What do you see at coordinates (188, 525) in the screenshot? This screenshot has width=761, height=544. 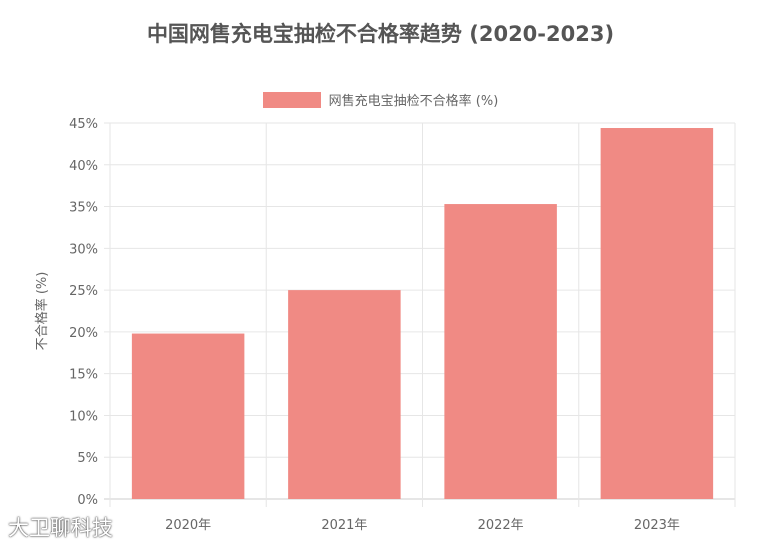 I see `x-tick-label: 2020年` at bounding box center [188, 525].